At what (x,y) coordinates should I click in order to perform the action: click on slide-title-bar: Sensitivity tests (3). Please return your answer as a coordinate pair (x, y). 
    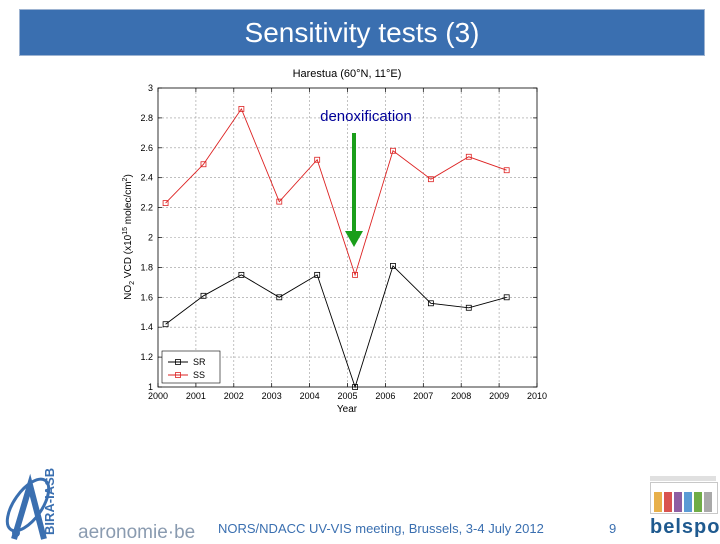
    Looking at the image, I should click on (362, 32).